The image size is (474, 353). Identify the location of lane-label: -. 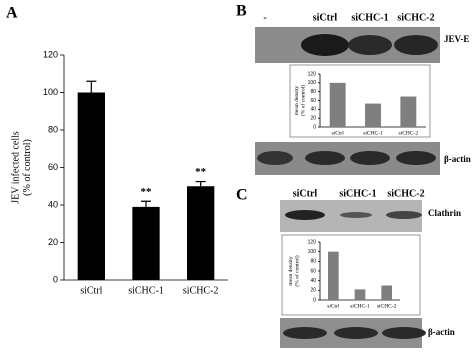
(264, 17).